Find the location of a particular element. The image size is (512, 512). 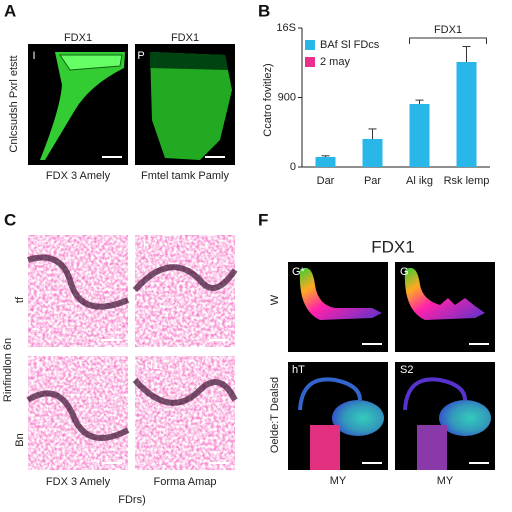

y-tick-label: 900 is located at coordinates (287, 97).